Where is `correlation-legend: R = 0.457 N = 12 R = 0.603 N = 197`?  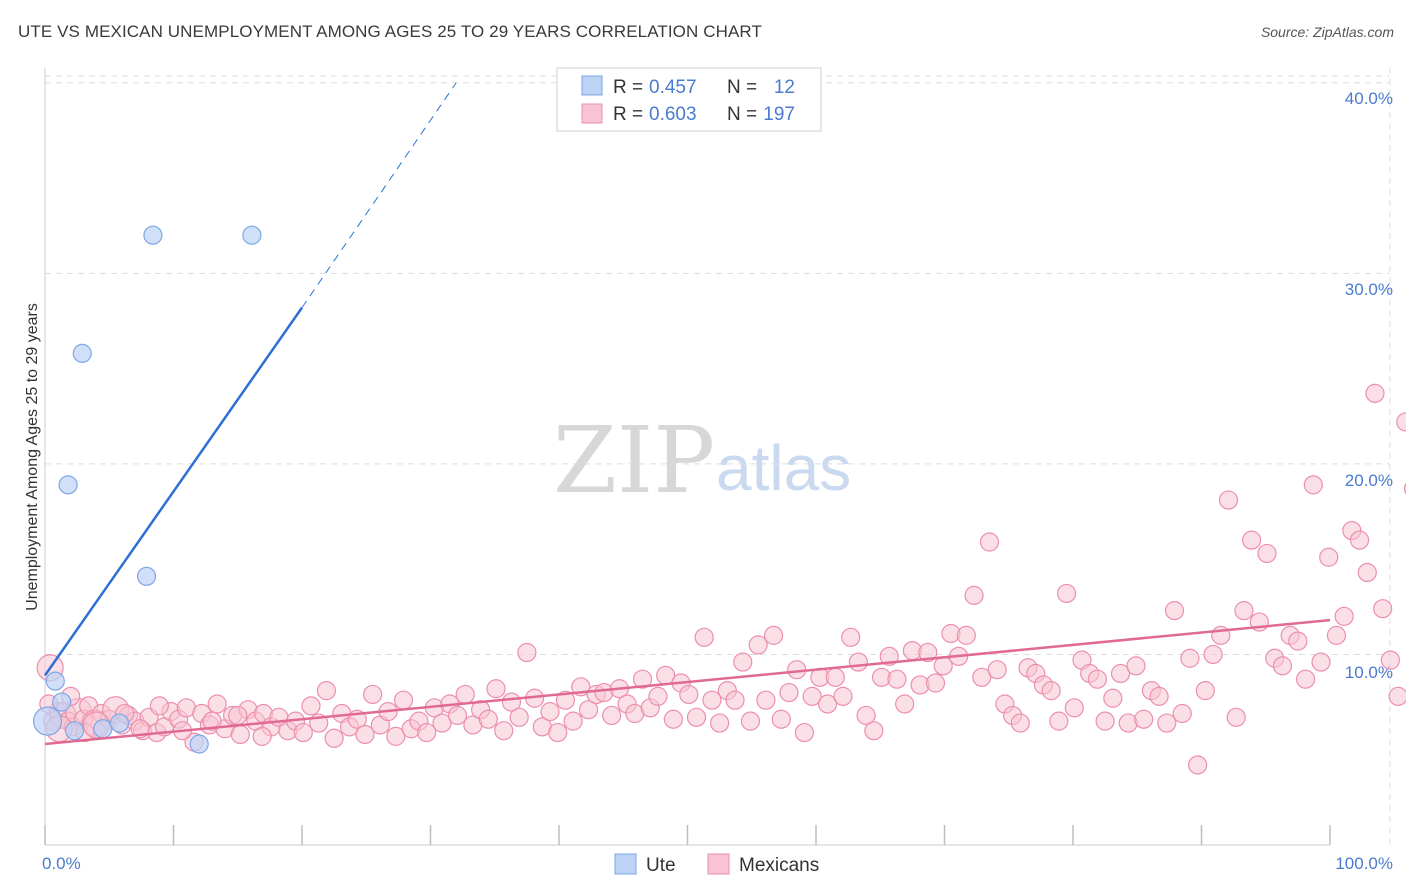
correlation-legend: R = 0.457 N = 12 R = 0.603 N = 197 is located at coordinates (689, 99).